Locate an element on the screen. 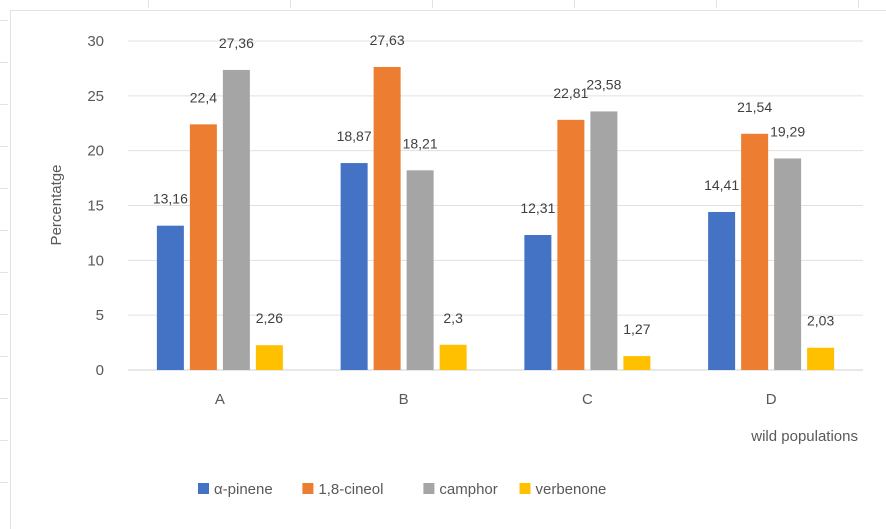 This screenshot has width=886, height=529. data-label: 2,26 is located at coordinates (269, 318).